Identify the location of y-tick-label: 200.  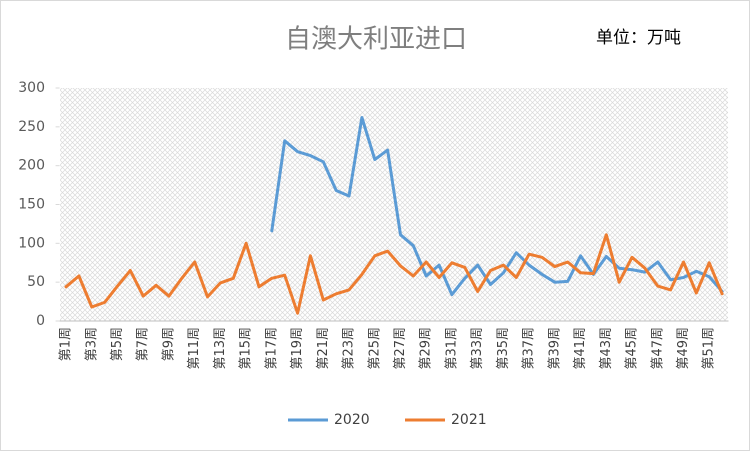
(31, 166).